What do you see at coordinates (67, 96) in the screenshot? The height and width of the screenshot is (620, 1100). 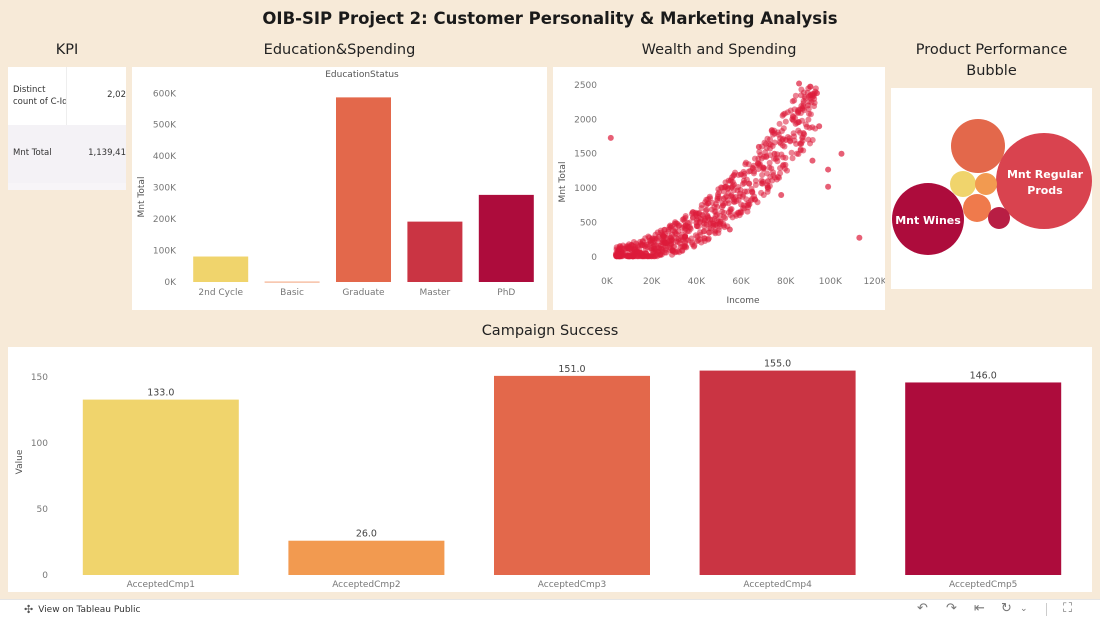 I see `kpi-row-1: Distinct count of C-Id 2,02` at bounding box center [67, 96].